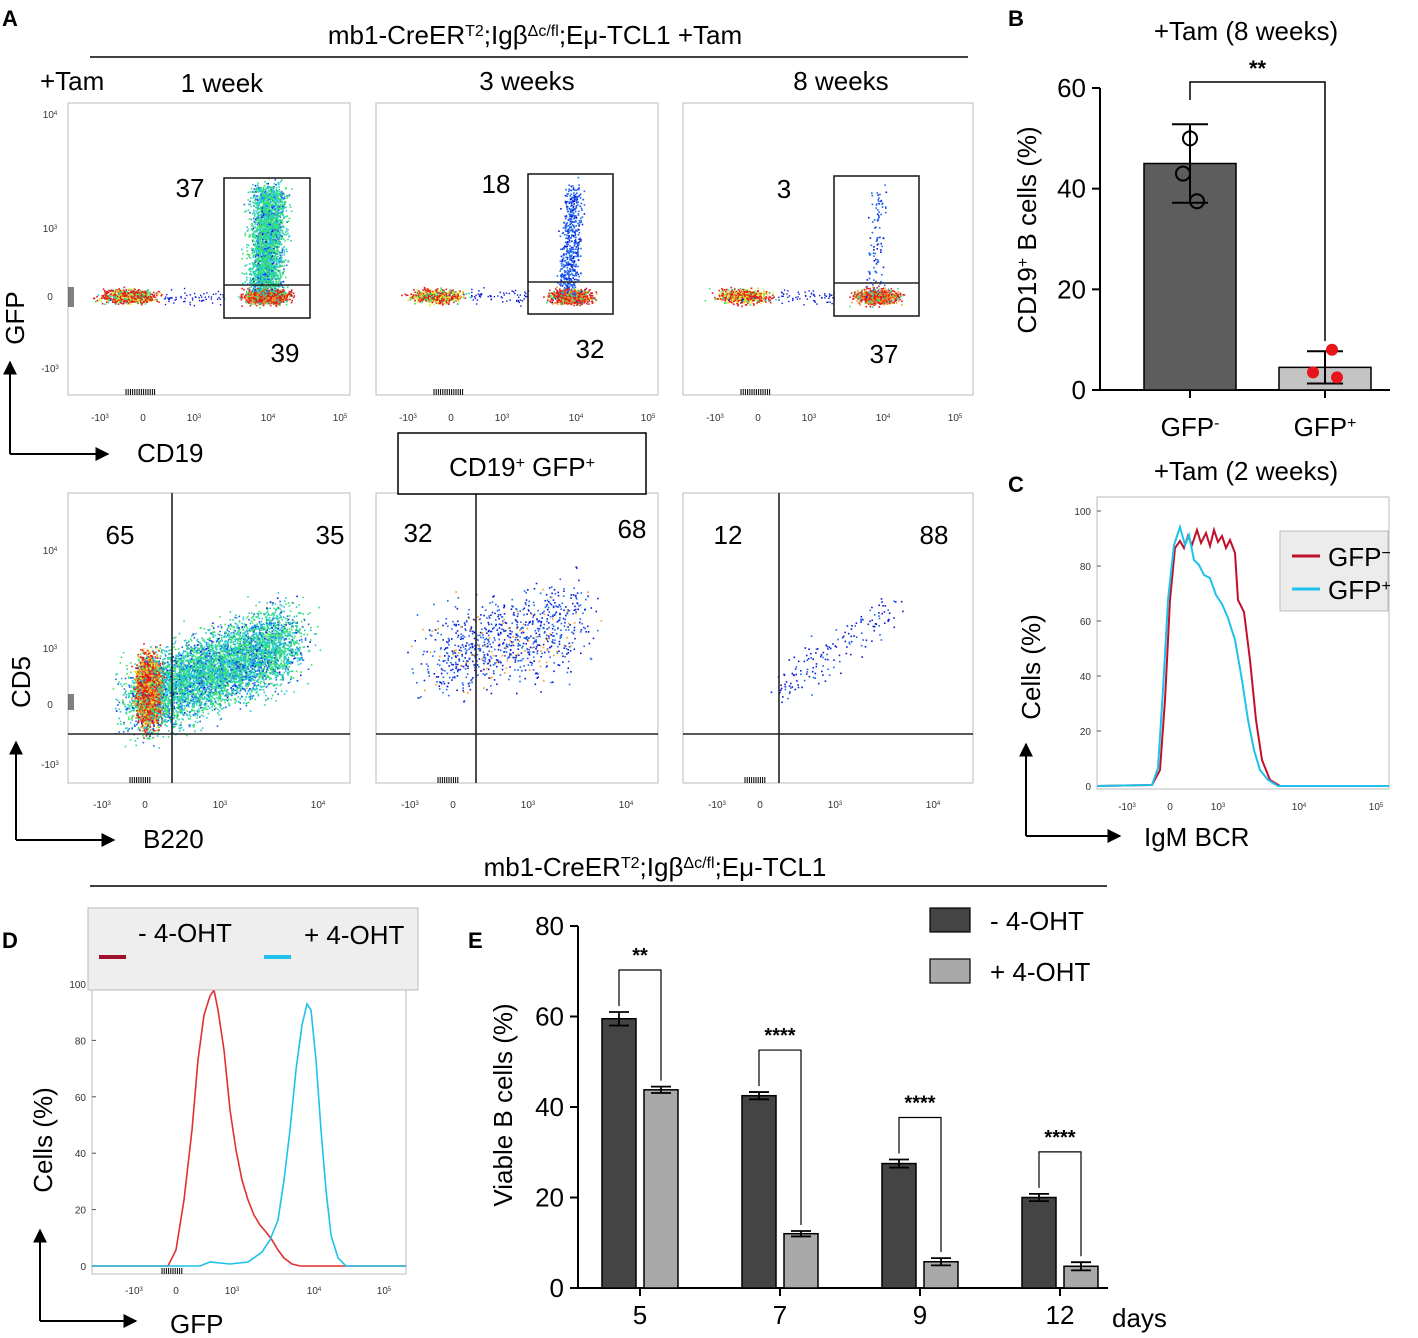 Image resolution: width=1418 pixels, height=1338 pixels. Describe the element at coordinates (134, 1291) in the screenshot. I see `d-x-tick-label: -103` at that location.